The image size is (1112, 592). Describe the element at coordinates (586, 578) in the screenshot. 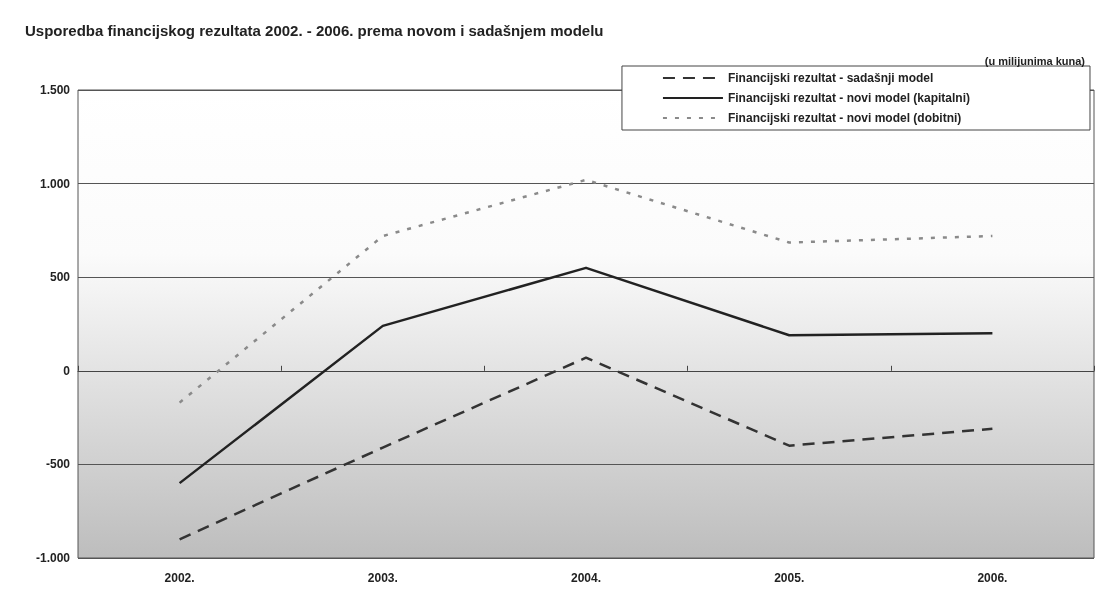

I see `x-tick-label: 2004.` at that location.